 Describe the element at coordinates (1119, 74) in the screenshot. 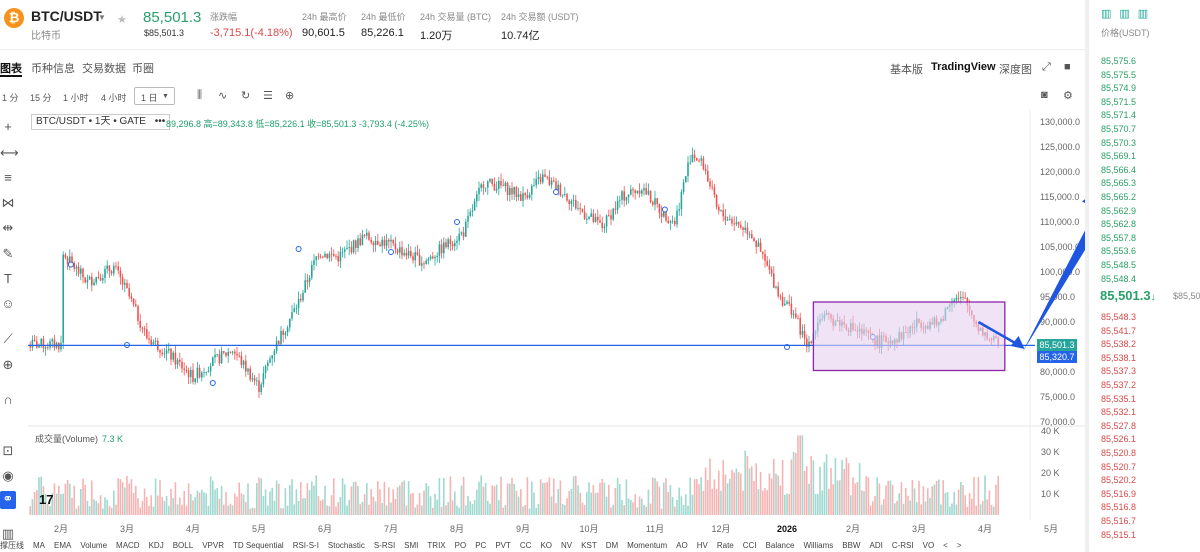

I see `orderbook-ask-row: 85,575.5` at that location.